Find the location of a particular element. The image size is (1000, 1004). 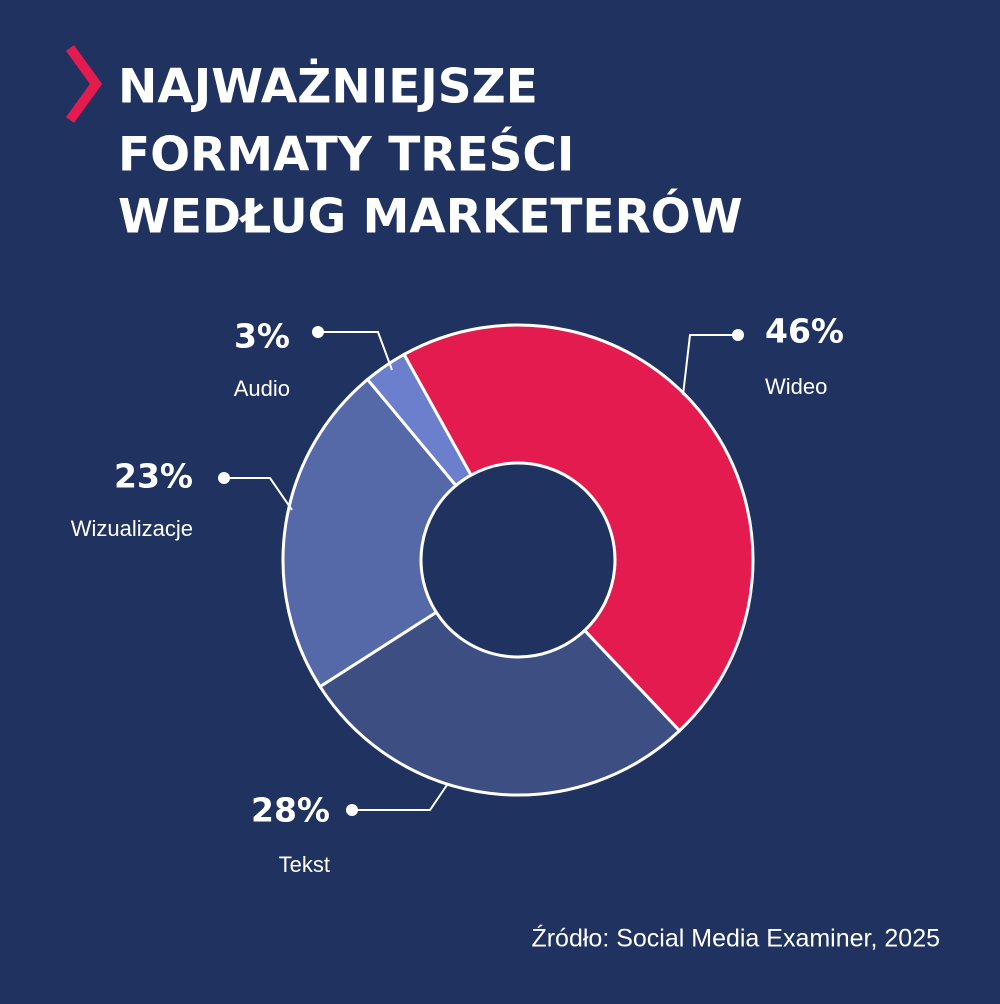

chart-title: FORMATY TREŚCI is located at coordinates (346, 155).